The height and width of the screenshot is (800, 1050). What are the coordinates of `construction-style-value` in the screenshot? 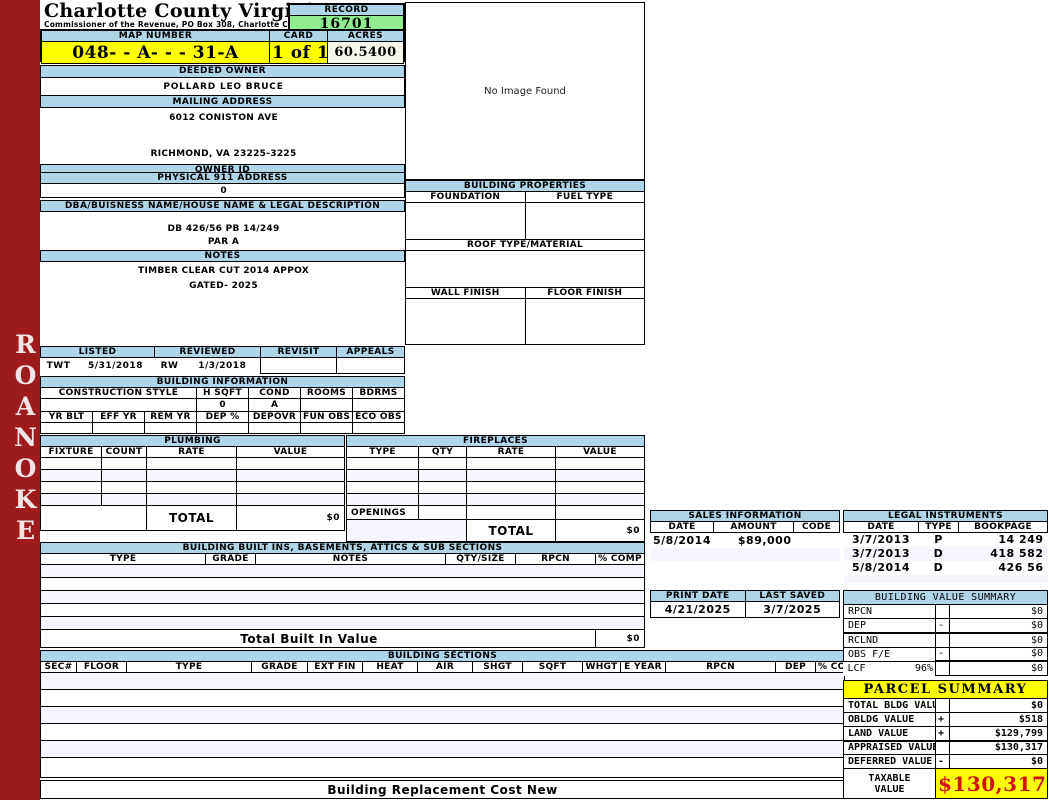 It's located at (118, 405).